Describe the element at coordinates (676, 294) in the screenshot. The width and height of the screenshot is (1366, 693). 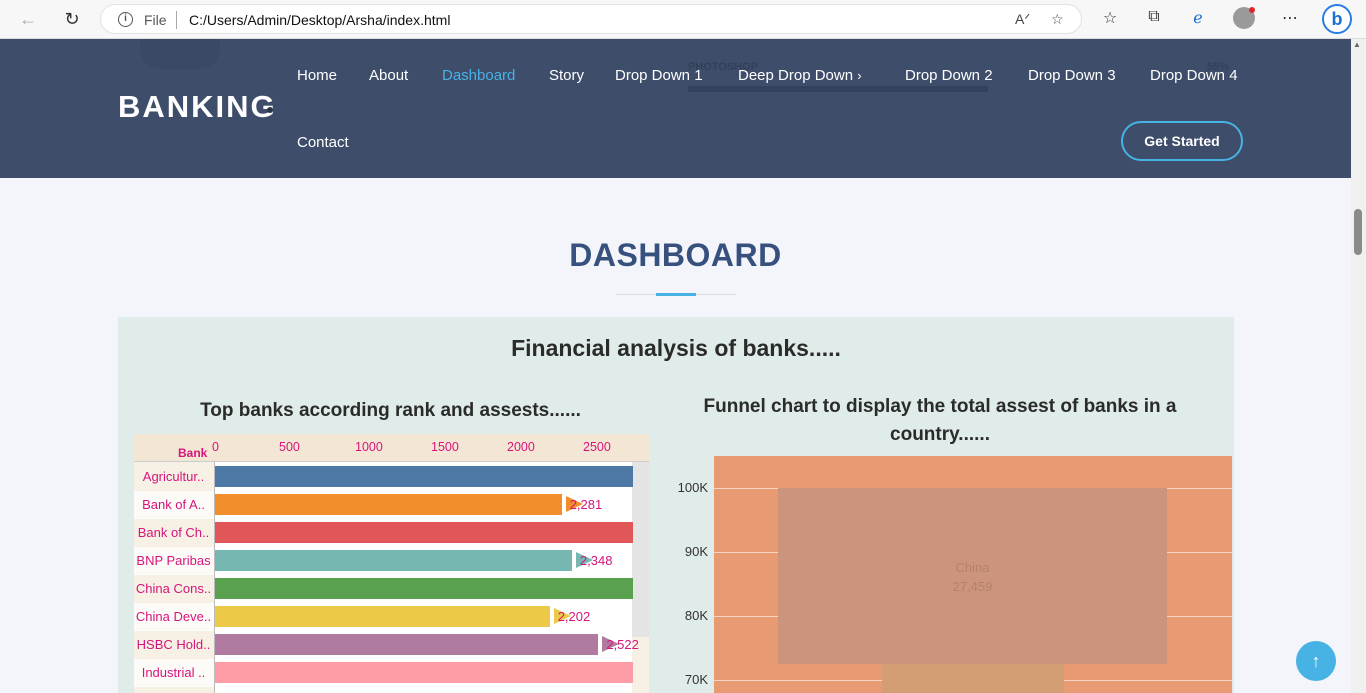
I see `title-divider-accent` at that location.